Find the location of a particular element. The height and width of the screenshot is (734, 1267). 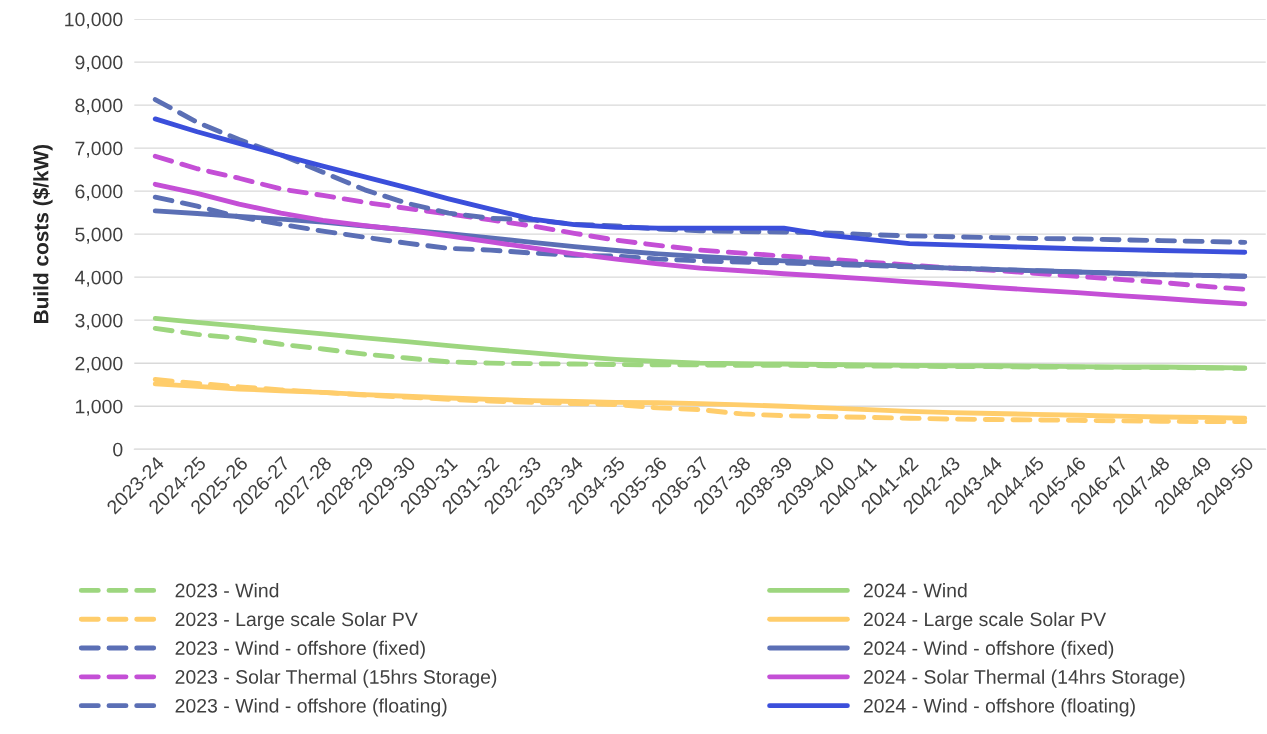

y-tick-label: 4,000 is located at coordinates (98, 278).